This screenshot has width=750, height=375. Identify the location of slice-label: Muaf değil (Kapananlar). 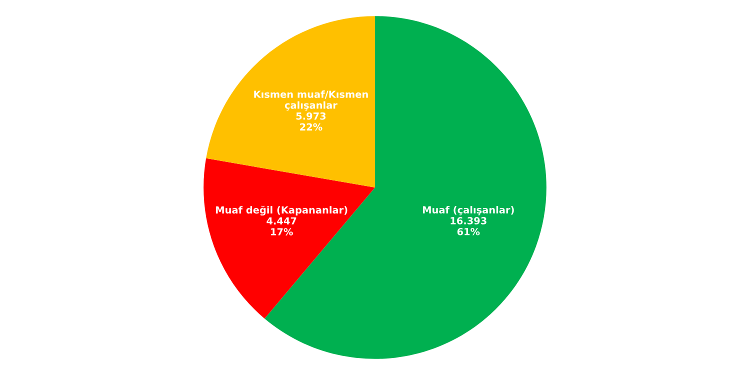
(282, 211).